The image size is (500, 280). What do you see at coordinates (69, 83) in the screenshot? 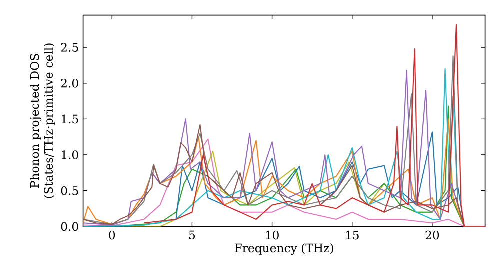
I see `y-tick-label: 2.0` at bounding box center [69, 83].